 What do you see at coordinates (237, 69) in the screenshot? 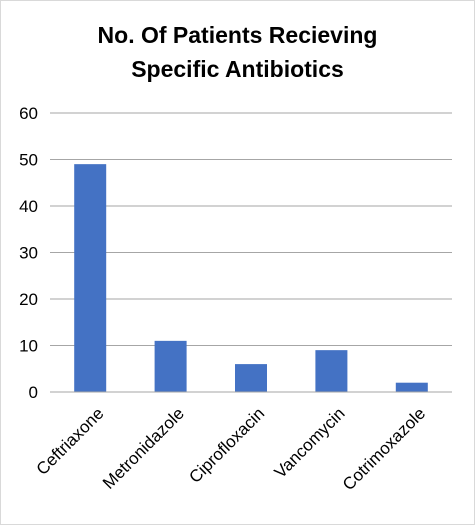
I see `chart-title-line-2: Specific Antibiotics` at bounding box center [237, 69].